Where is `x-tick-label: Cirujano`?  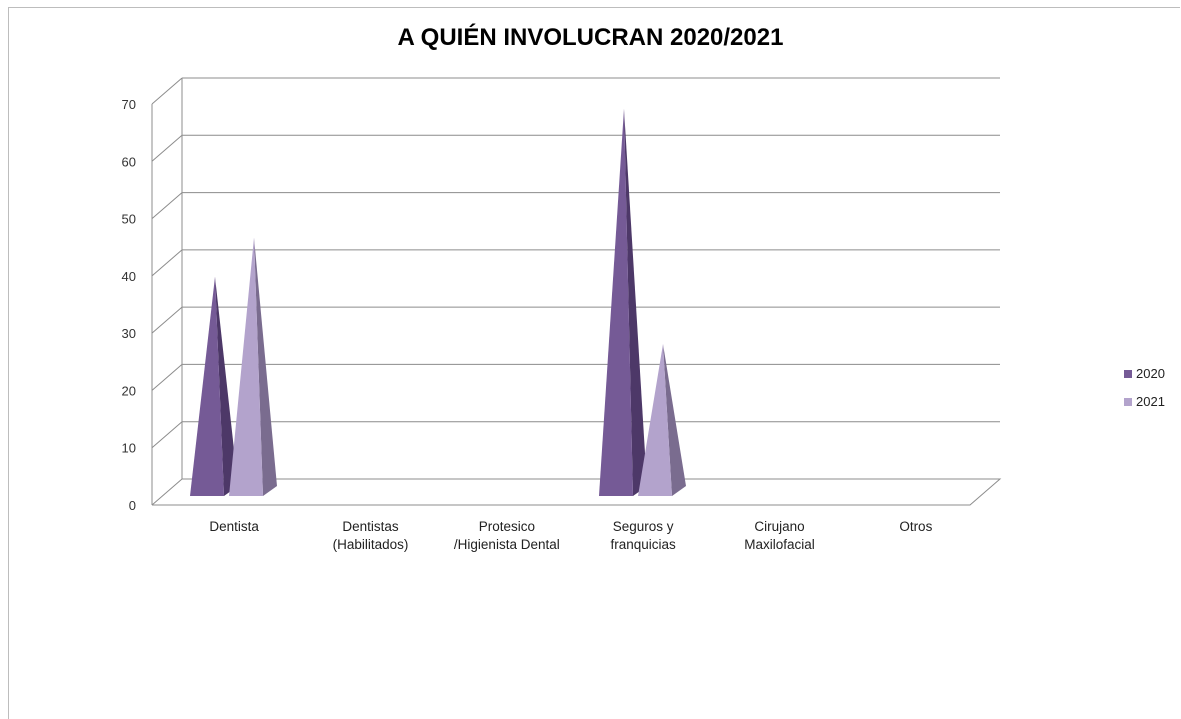 x-tick-label: Cirujano is located at coordinates (779, 526).